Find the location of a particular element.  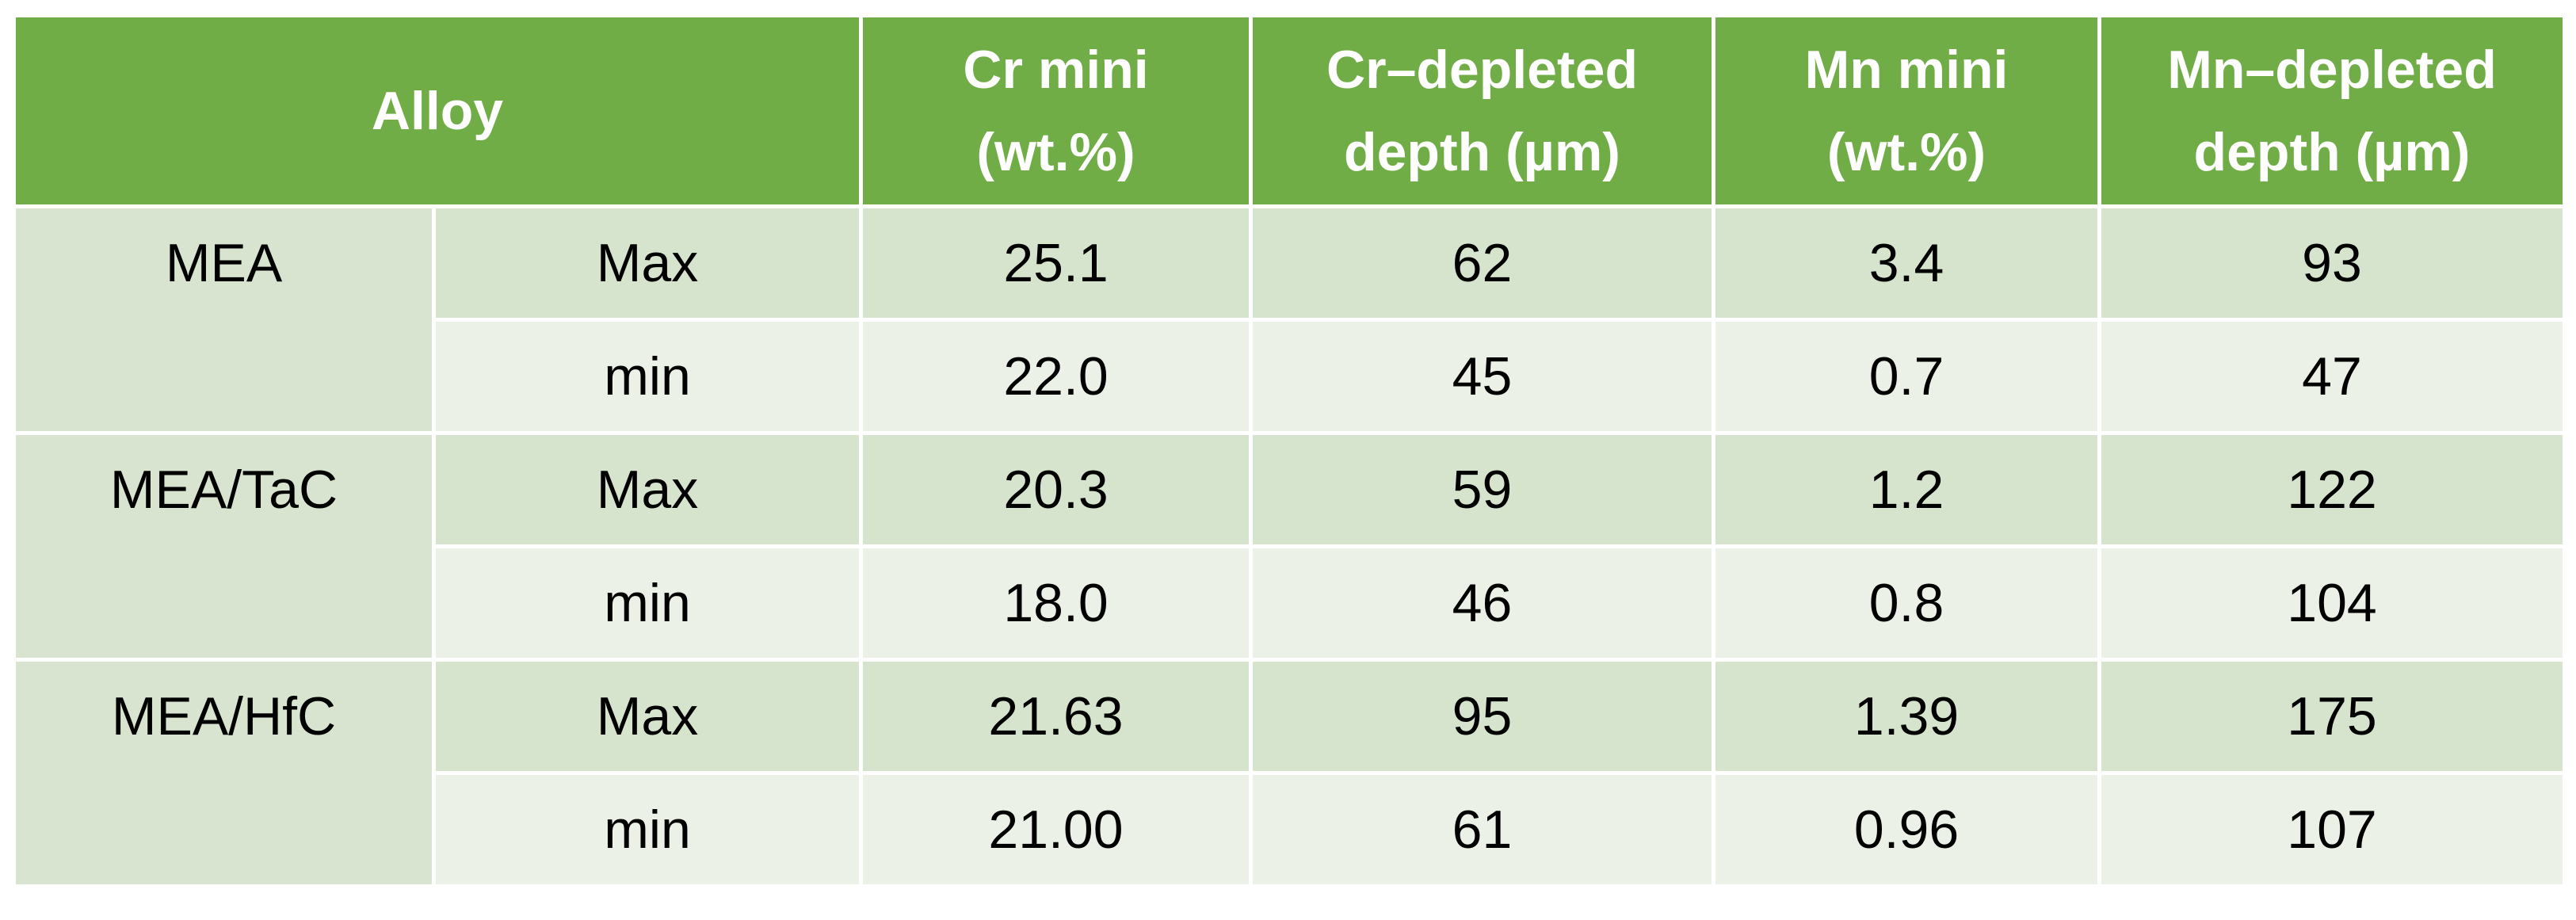

value-cell: 47 is located at coordinates (2331, 376).